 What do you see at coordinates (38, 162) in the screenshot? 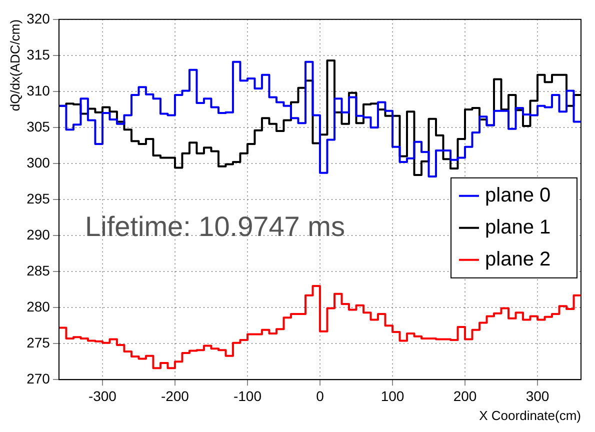
I see `y-tick-label: 300` at bounding box center [38, 162].